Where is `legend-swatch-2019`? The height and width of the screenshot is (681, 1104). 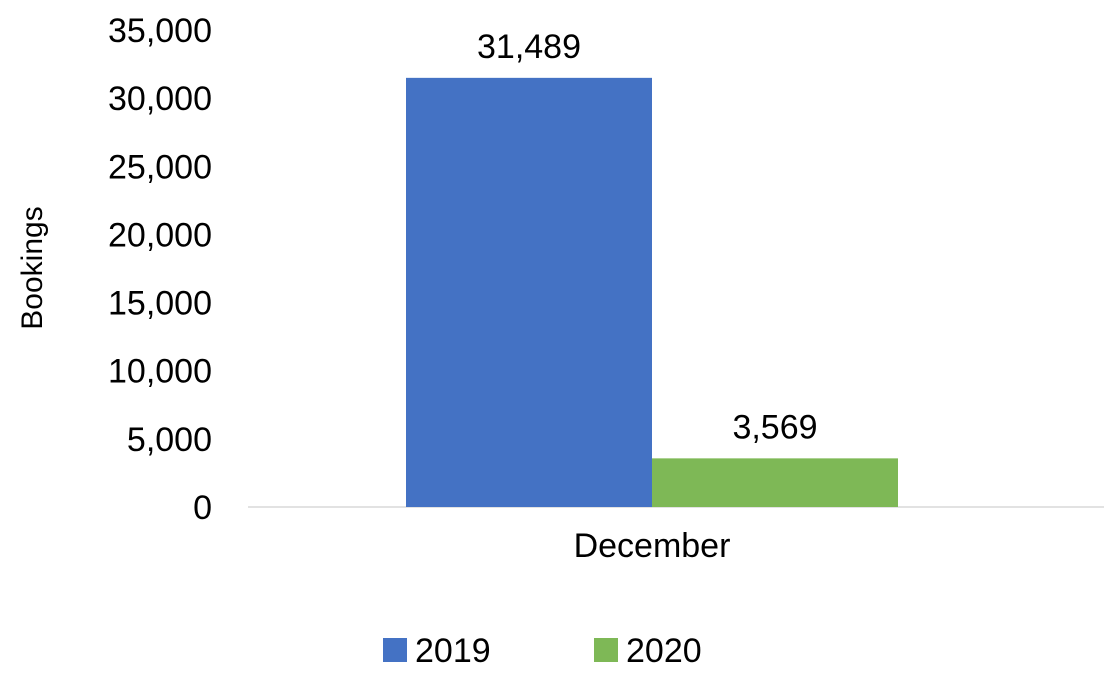 legend-swatch-2019 is located at coordinates (395, 650).